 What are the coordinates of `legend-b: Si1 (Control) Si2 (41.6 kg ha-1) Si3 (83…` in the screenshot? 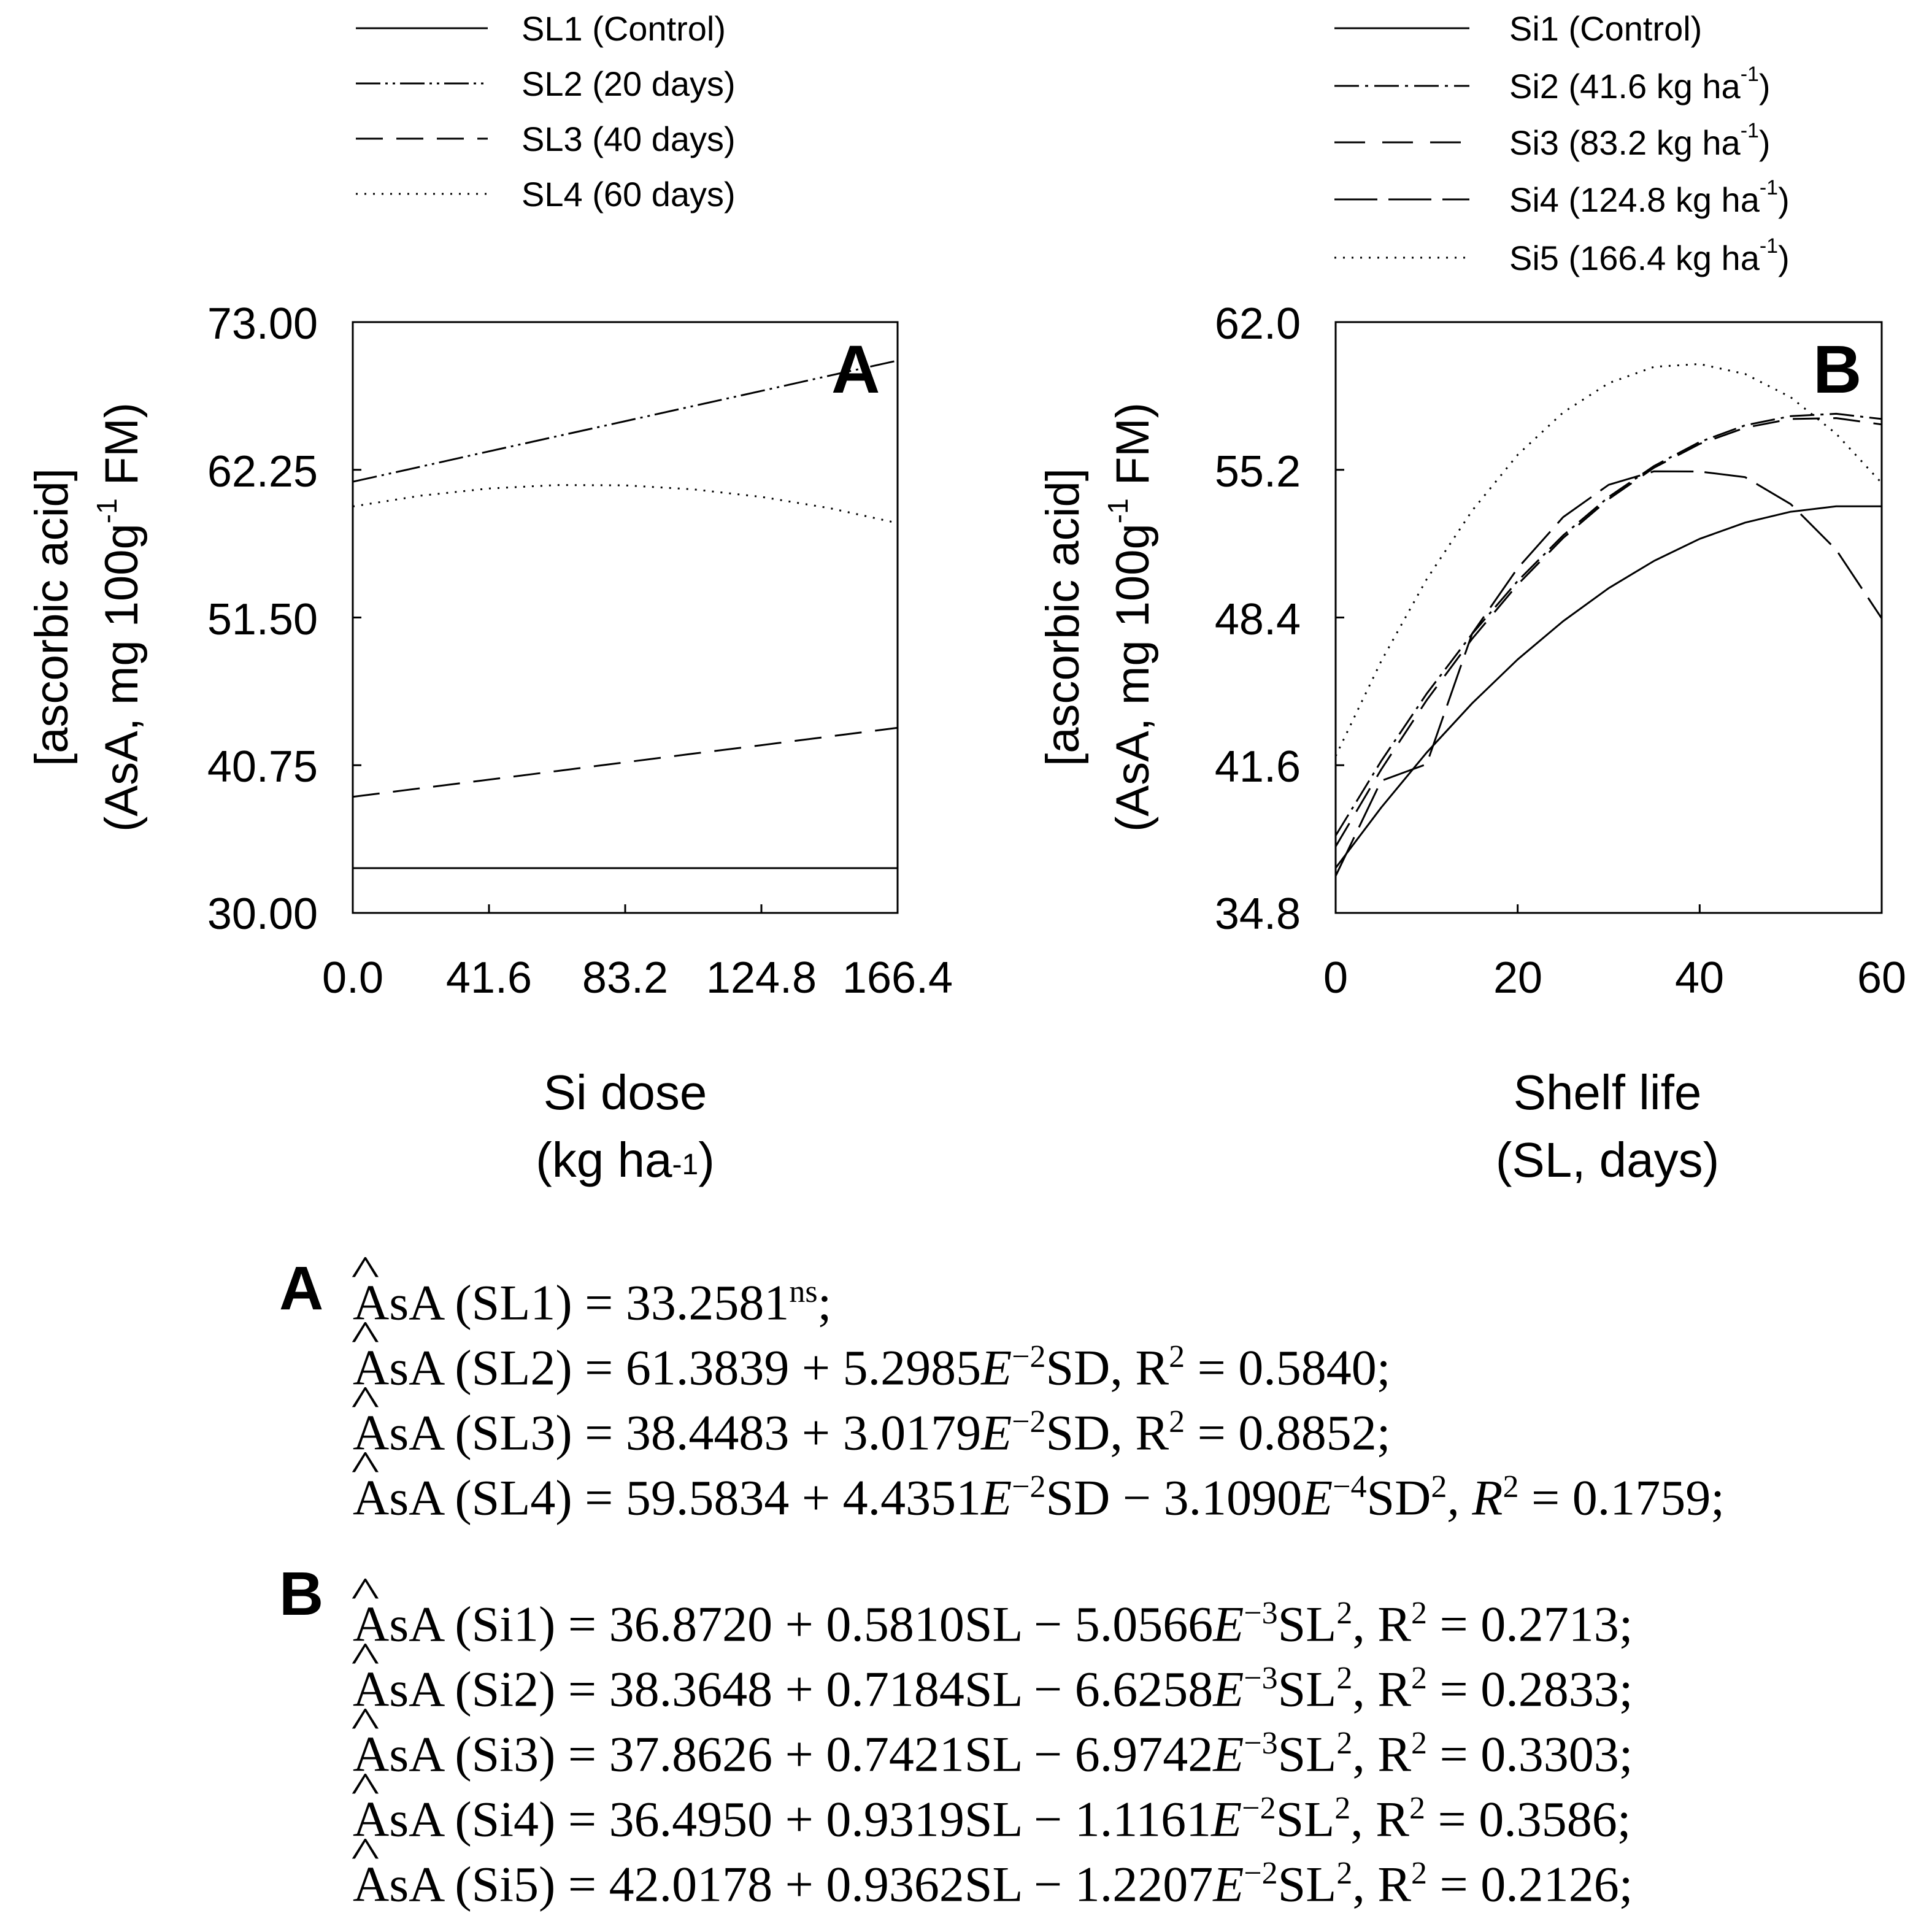 It's located at (1562, 143).